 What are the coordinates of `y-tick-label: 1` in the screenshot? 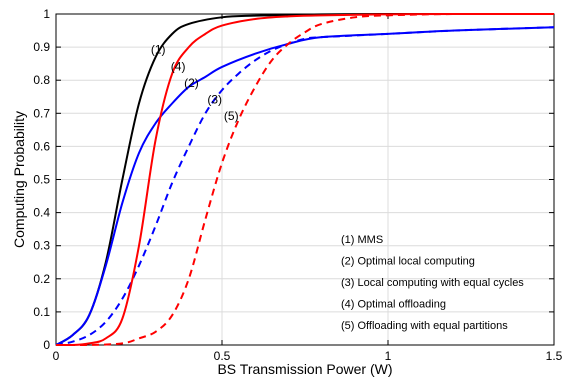 It's located at (46, 14).